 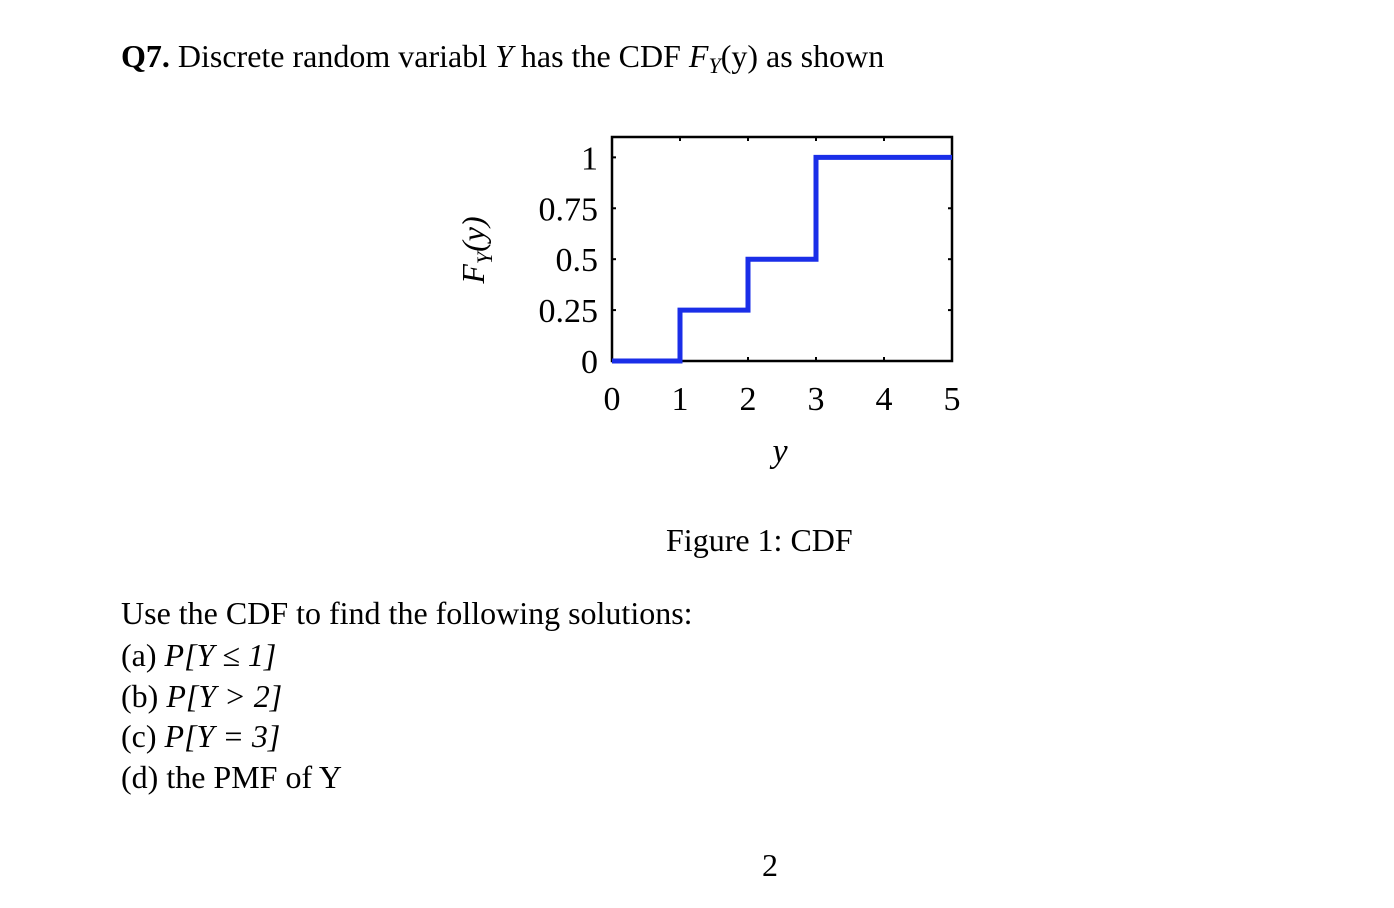 What do you see at coordinates (952, 399) in the screenshot?
I see `x-tick-label: 5` at bounding box center [952, 399].